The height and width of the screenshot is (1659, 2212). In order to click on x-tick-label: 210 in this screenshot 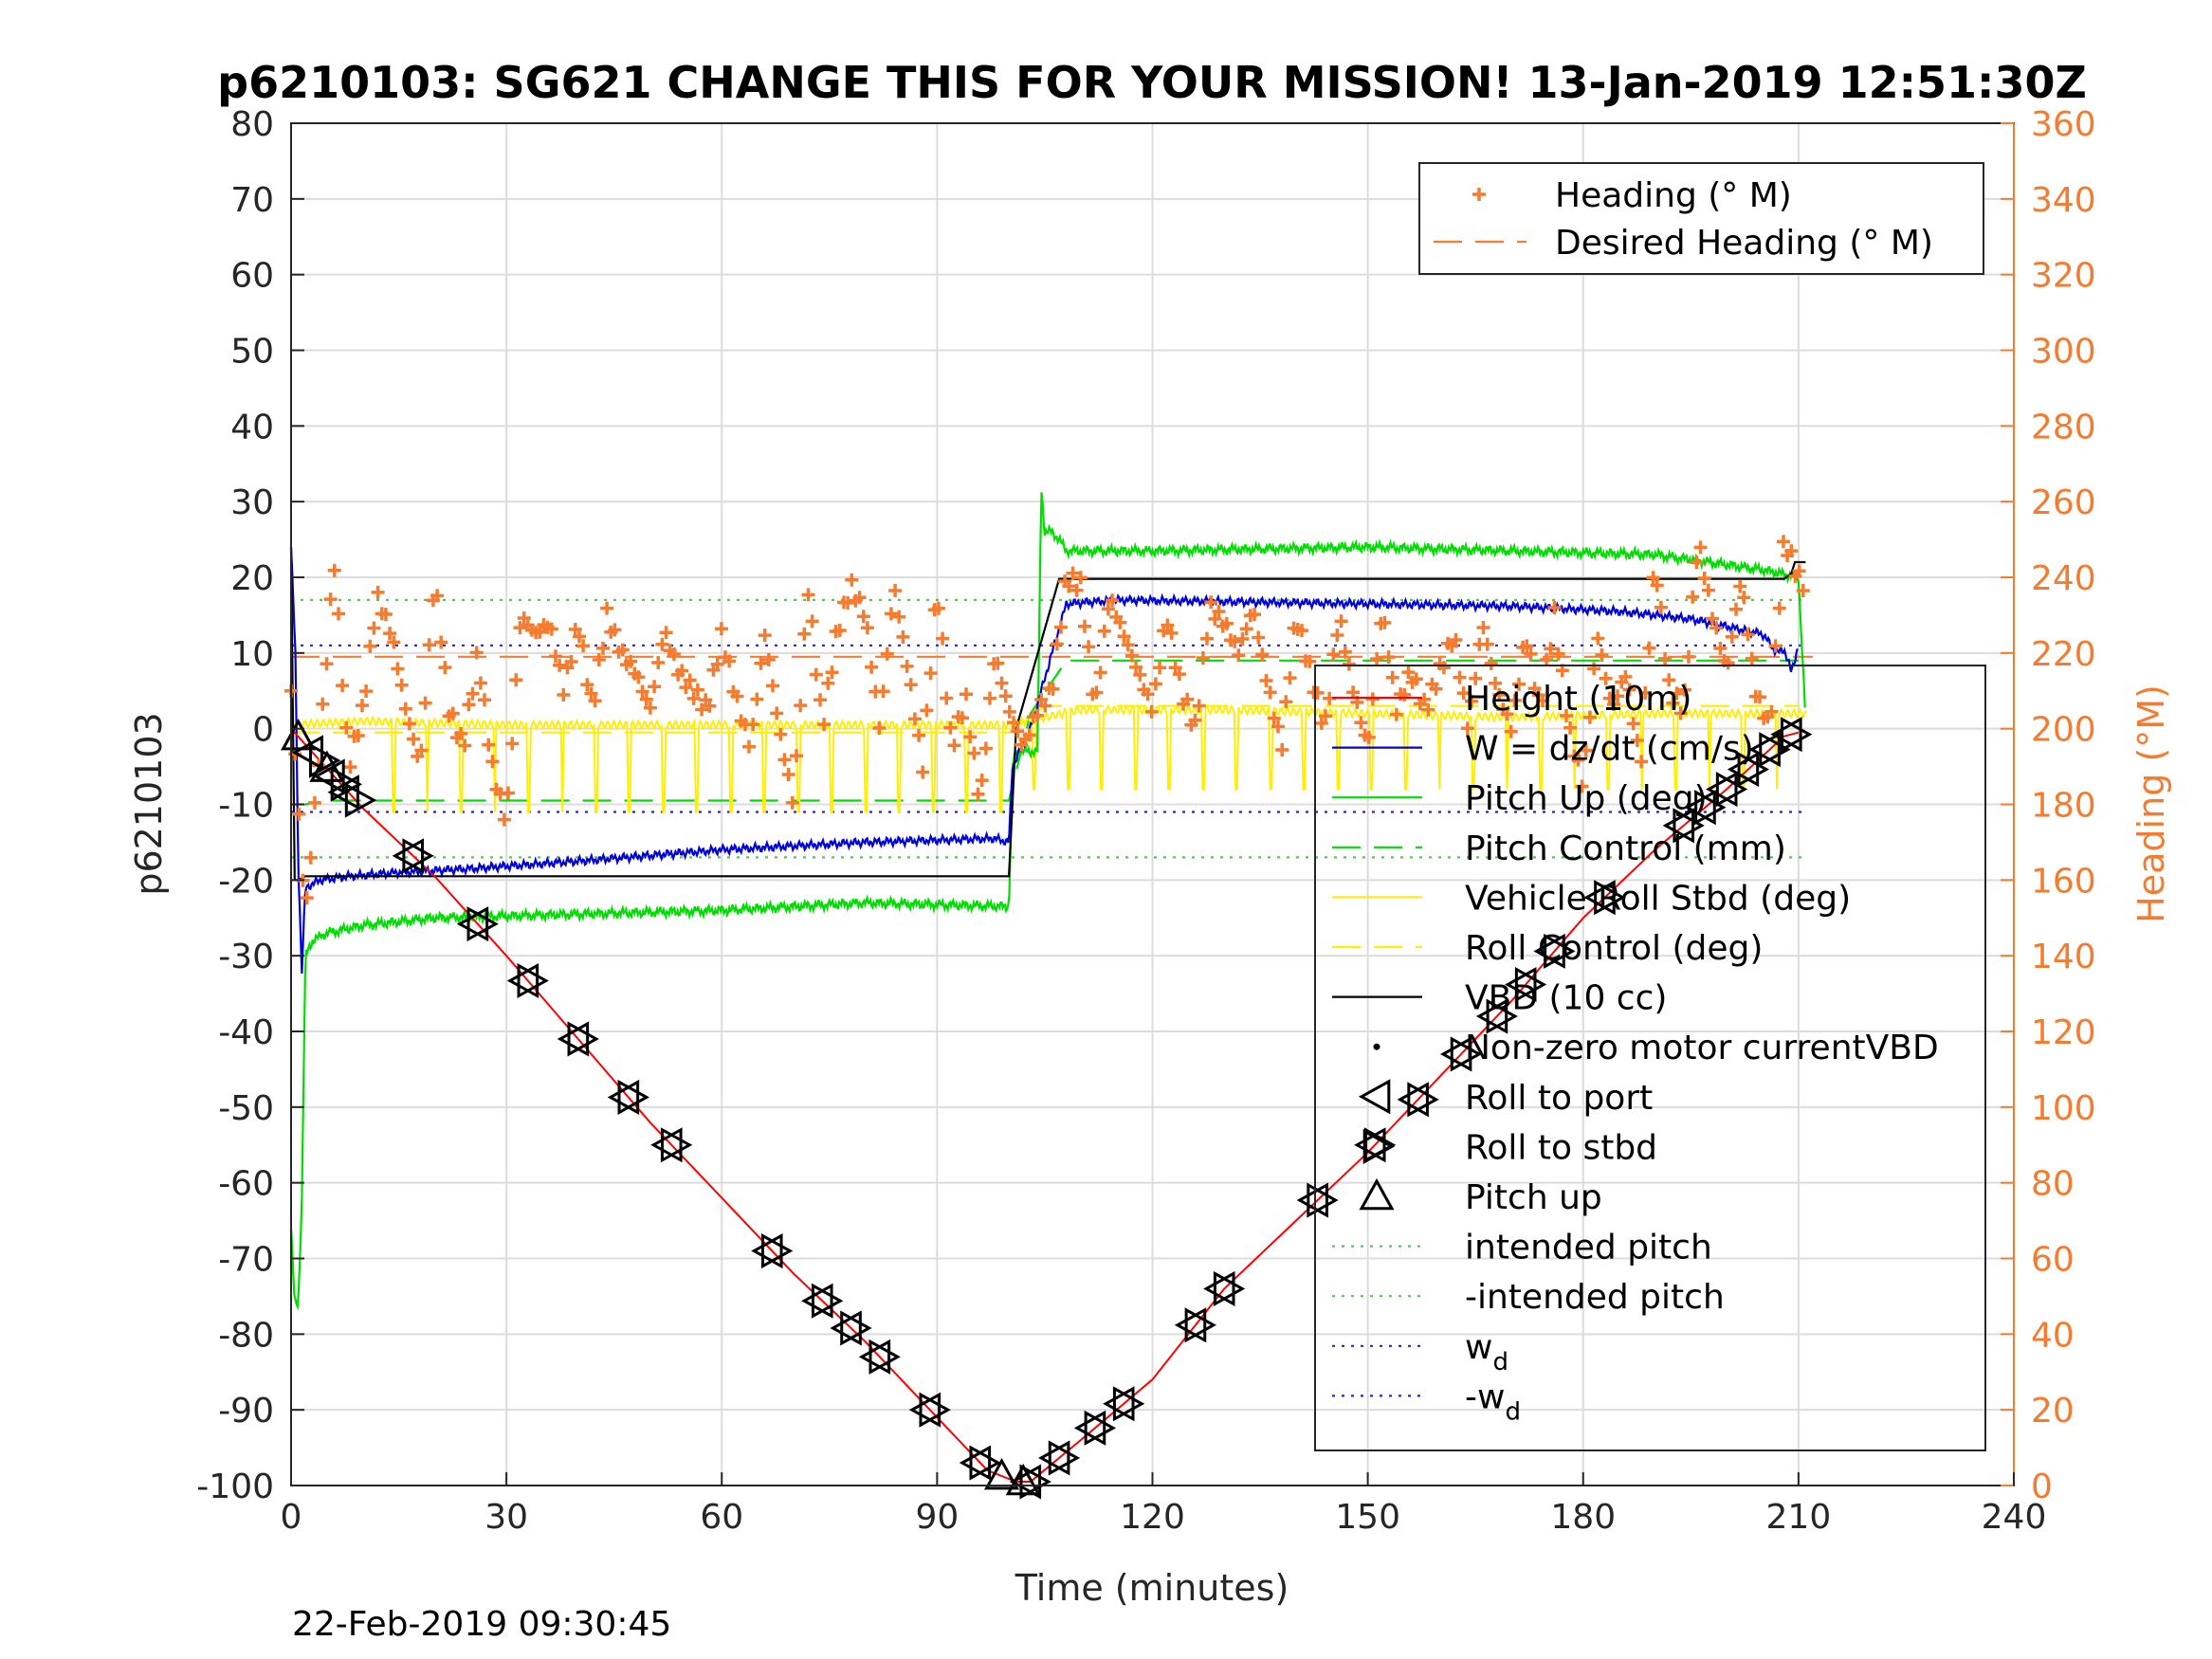, I will do `click(1799, 1517)`.